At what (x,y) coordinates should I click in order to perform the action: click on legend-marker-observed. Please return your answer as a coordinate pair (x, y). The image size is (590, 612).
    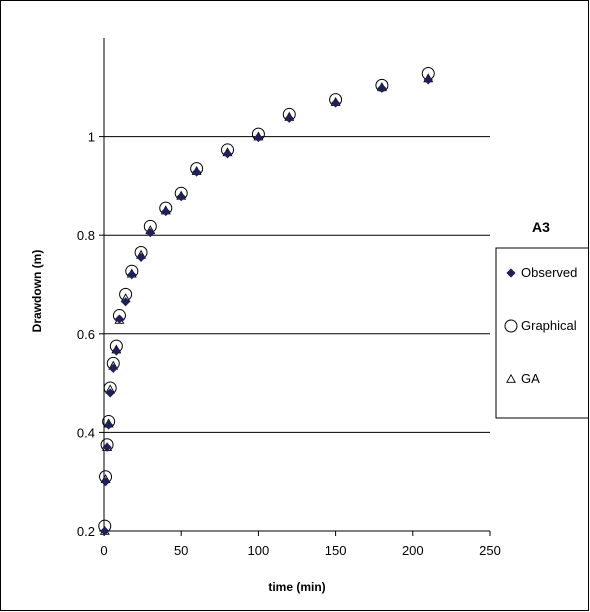
    Looking at the image, I should click on (511, 273).